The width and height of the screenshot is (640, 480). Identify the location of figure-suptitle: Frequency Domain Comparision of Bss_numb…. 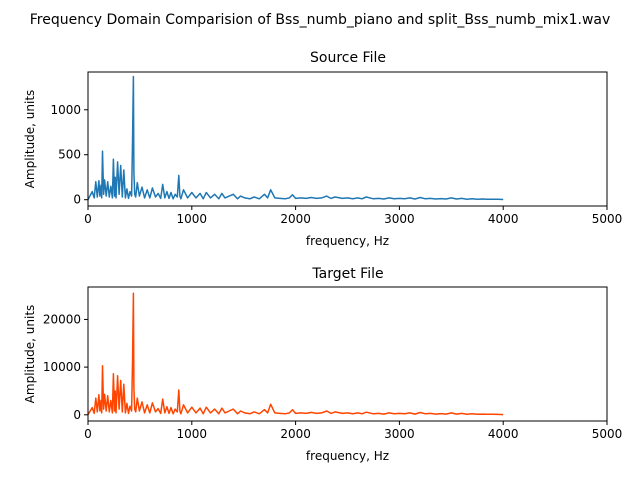
(320, 20).